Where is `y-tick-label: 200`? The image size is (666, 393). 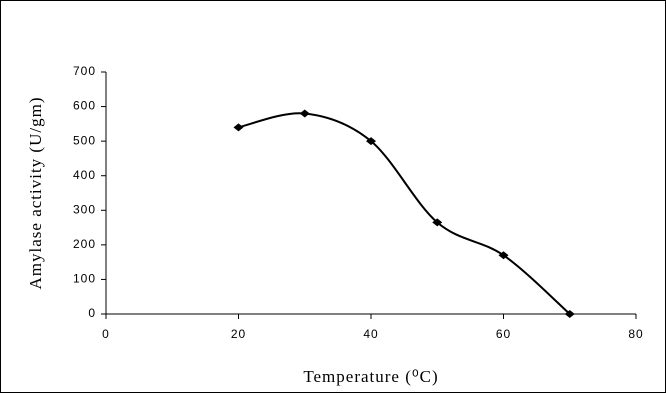
y-tick-label: 200 is located at coordinates (84, 244).